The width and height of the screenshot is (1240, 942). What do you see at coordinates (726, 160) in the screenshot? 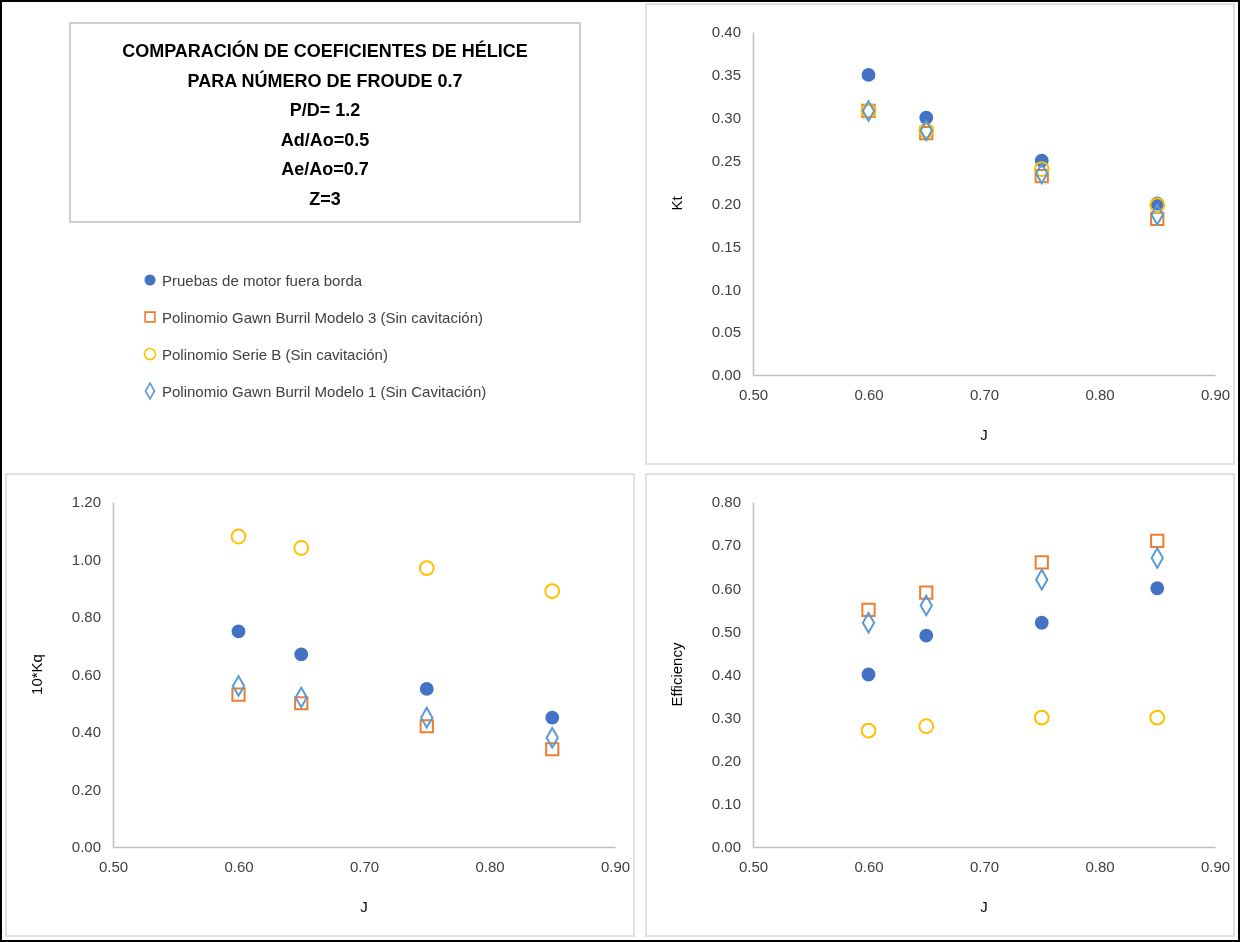
I see `y-tick-label: 0.25` at bounding box center [726, 160].